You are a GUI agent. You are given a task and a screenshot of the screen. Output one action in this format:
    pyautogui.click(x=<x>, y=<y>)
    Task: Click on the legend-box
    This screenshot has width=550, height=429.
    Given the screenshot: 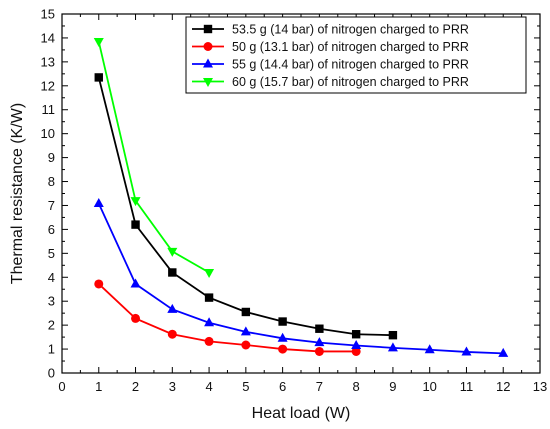 What is the action you would take?
    pyautogui.click(x=356, y=55)
    